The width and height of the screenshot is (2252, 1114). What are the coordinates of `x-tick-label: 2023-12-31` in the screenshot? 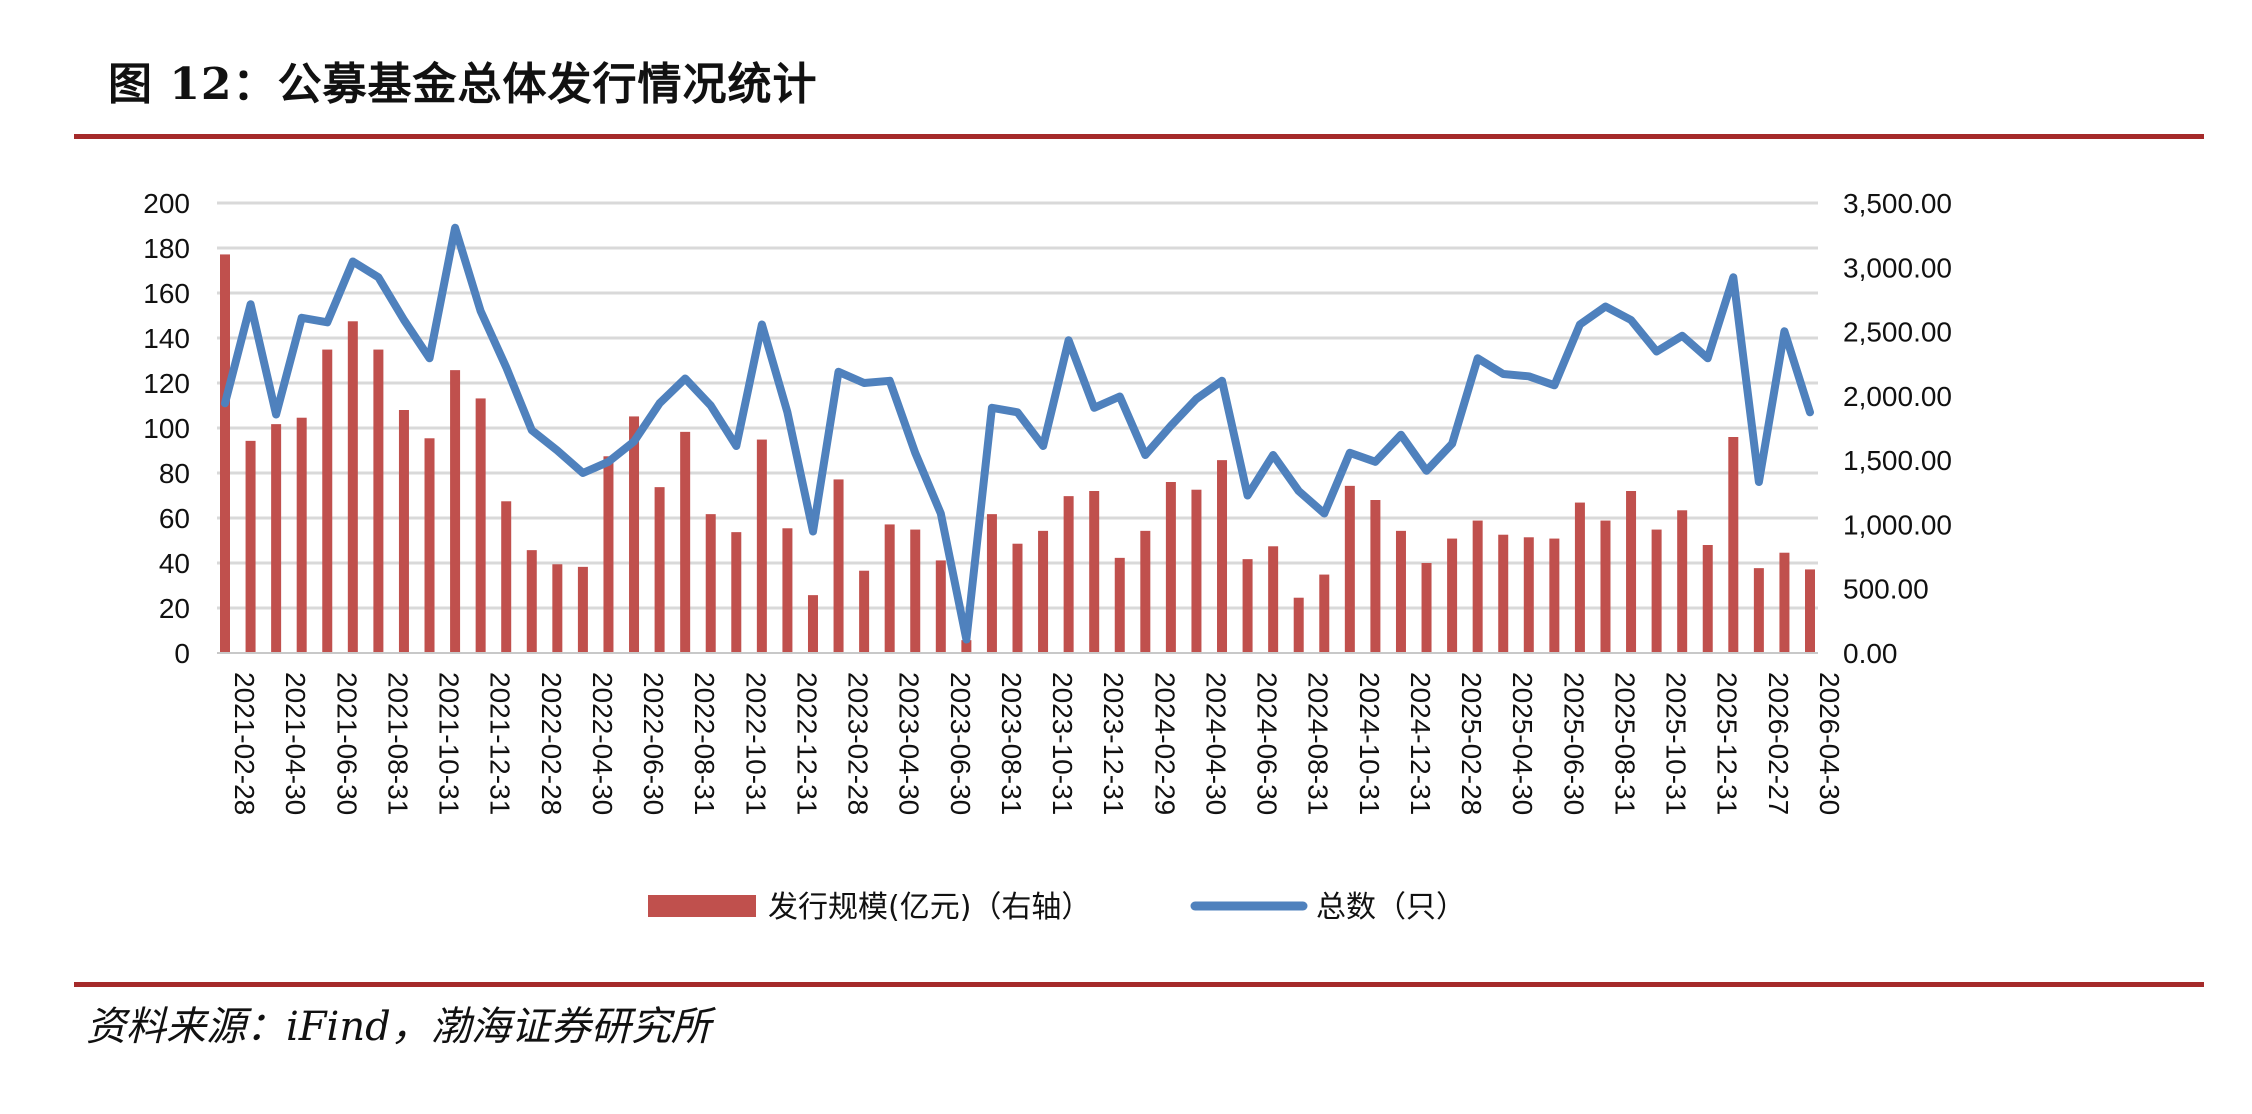 It's located at (1113, 743).